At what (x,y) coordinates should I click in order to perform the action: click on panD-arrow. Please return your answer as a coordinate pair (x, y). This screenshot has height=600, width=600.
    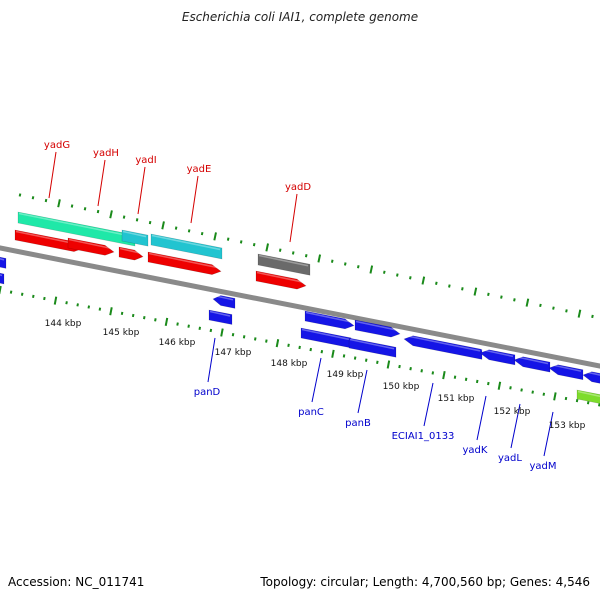
    Looking at the image, I should click on (224, 302).